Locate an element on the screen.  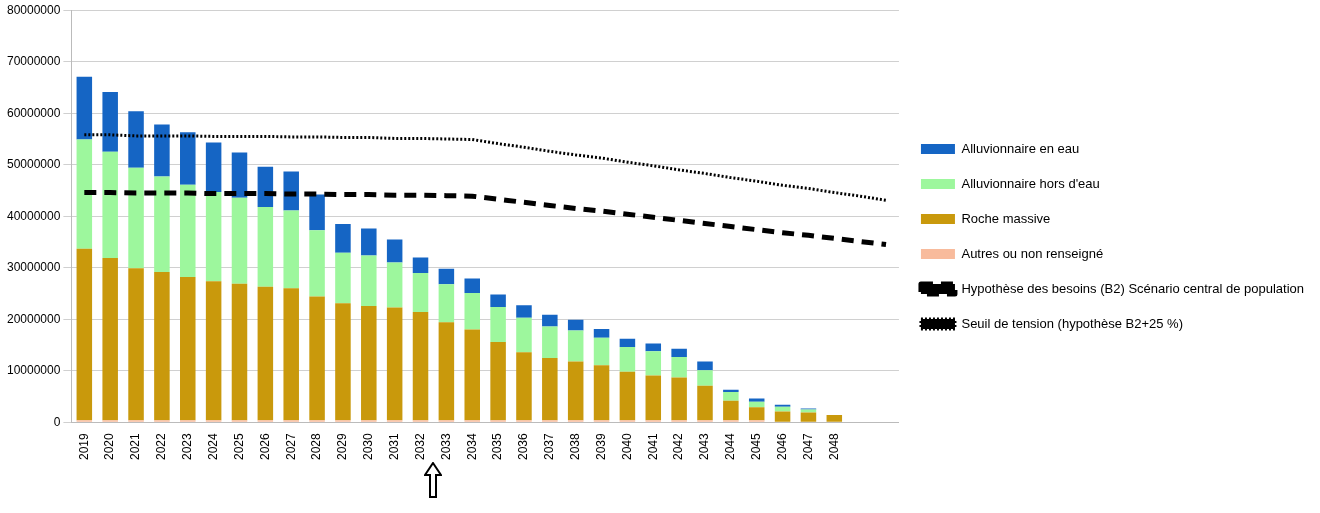
x-tick-label: 2033 is located at coordinates (445, 446).